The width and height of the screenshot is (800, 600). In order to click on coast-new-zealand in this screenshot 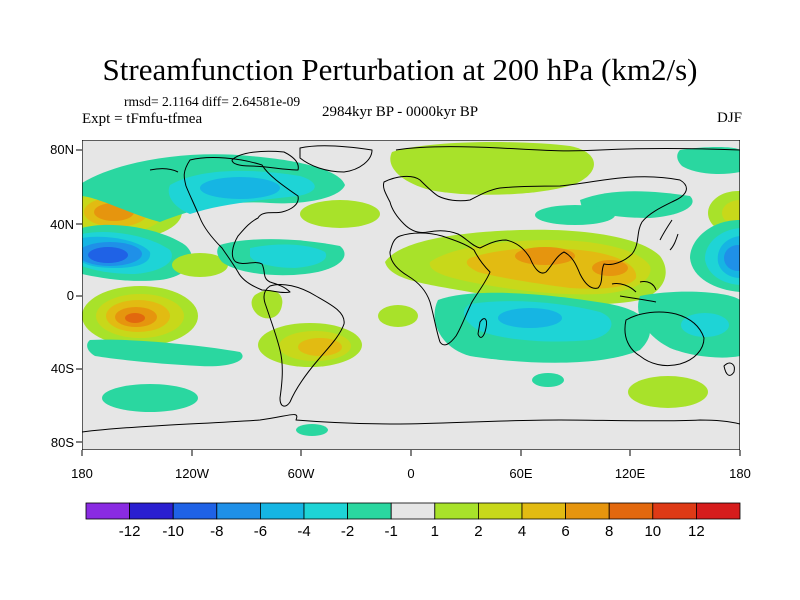, I will do `click(729, 369)`.